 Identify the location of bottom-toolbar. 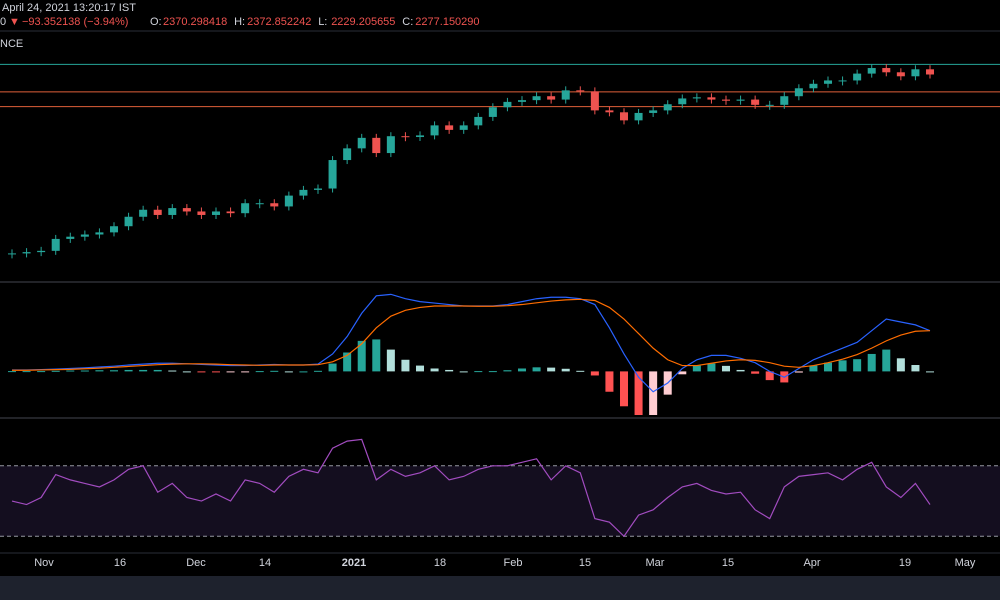
(500, 588).